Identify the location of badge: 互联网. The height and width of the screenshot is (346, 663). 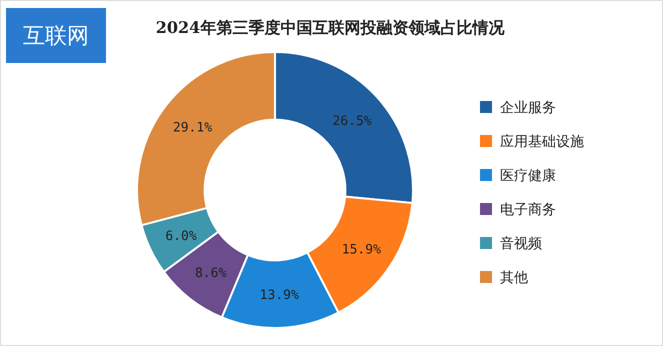
(56, 35).